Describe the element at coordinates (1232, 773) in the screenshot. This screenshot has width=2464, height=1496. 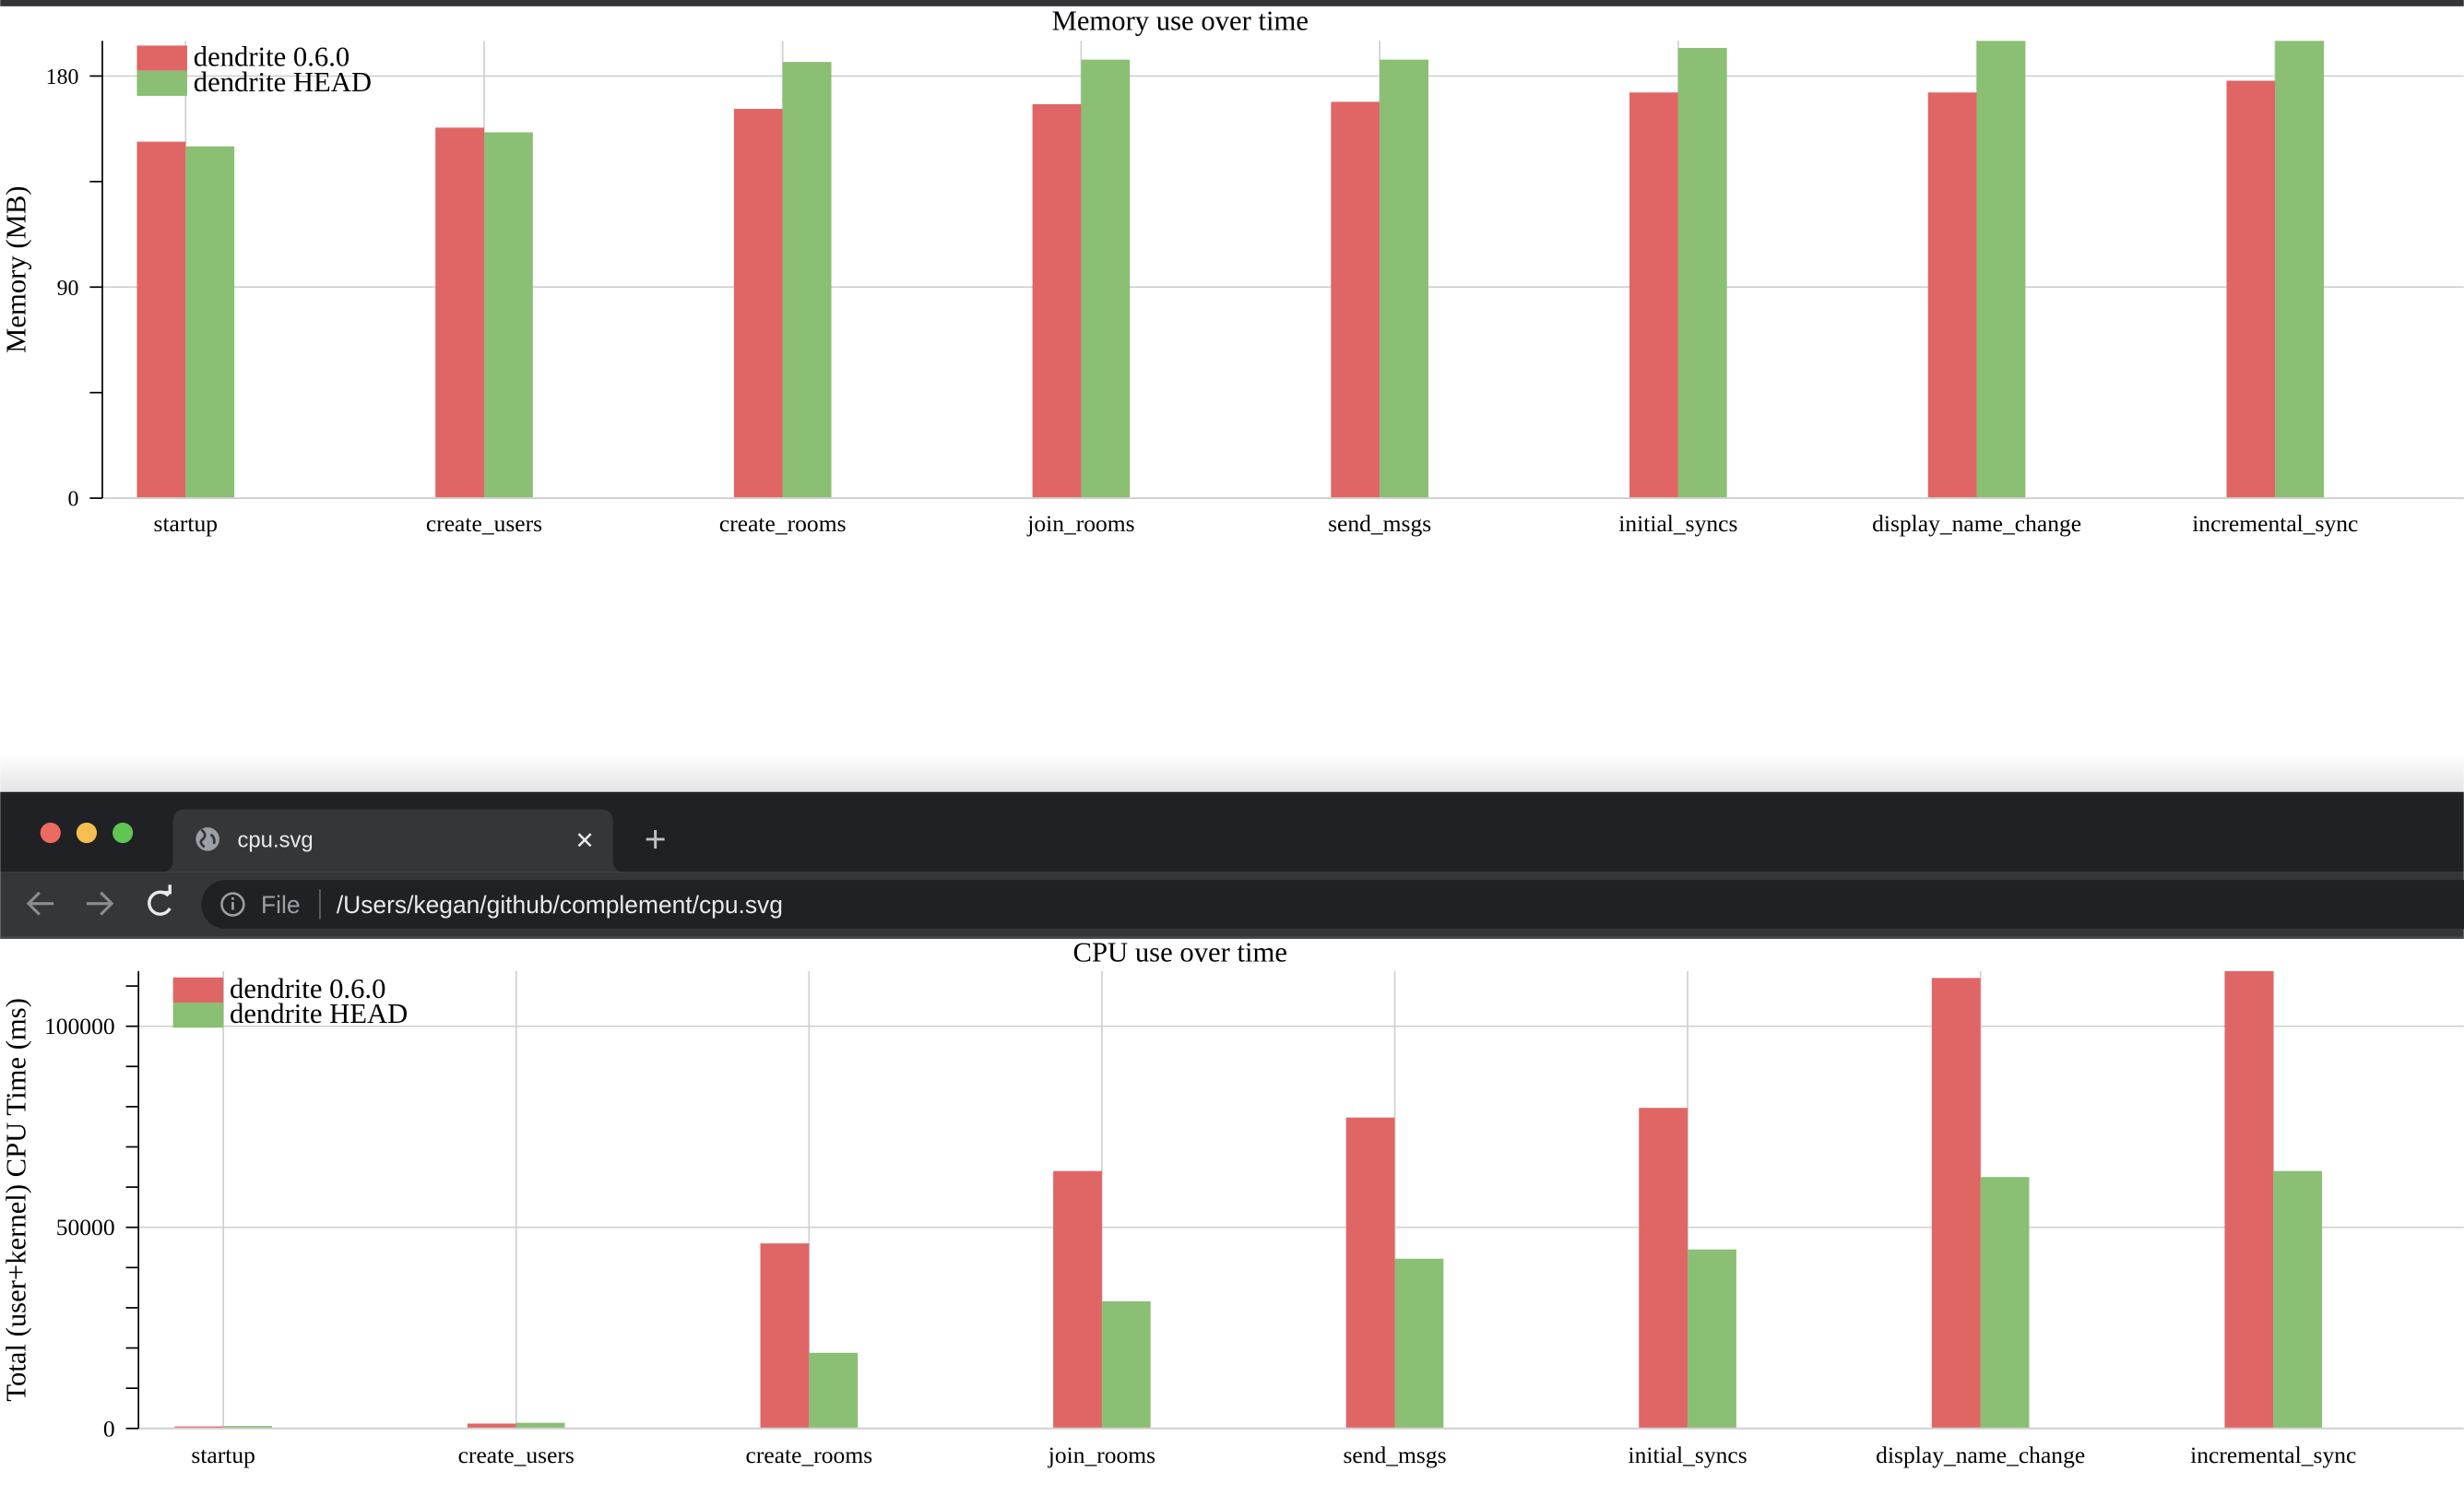
I see `window-shadow` at that location.